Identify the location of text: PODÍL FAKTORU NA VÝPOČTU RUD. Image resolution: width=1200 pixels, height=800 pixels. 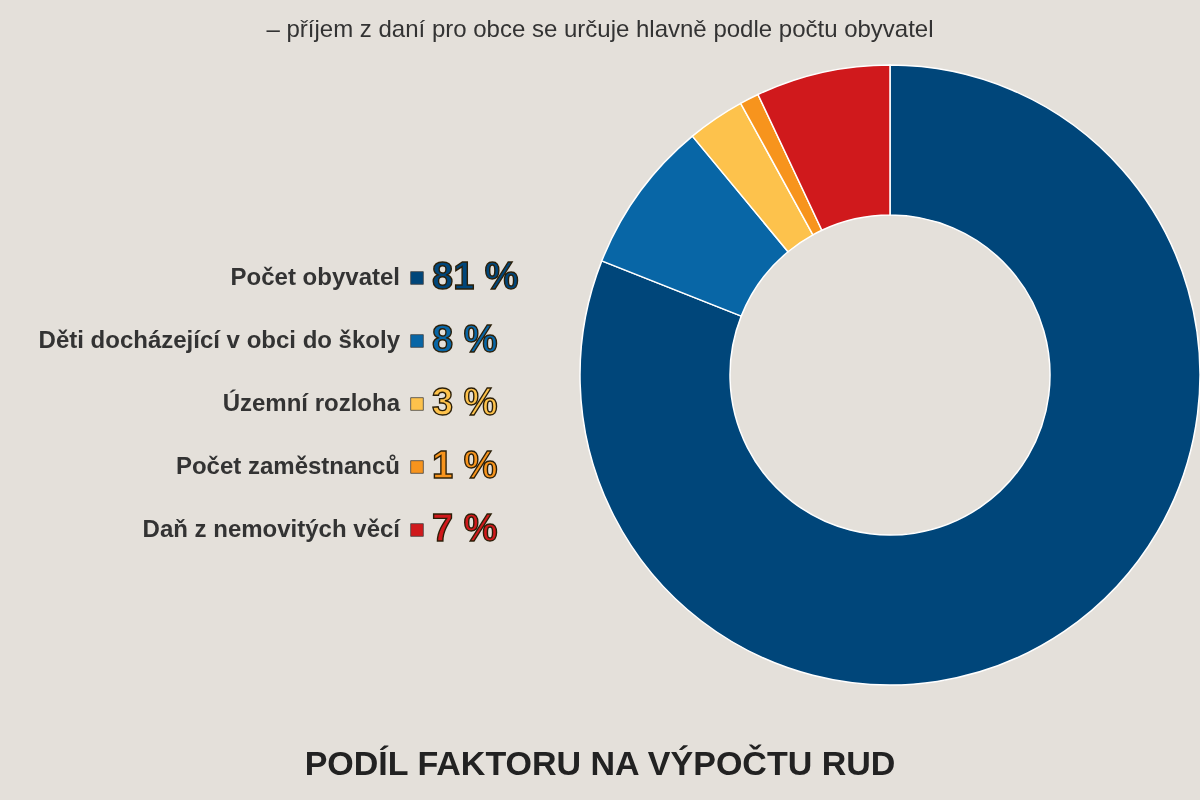
(600, 763).